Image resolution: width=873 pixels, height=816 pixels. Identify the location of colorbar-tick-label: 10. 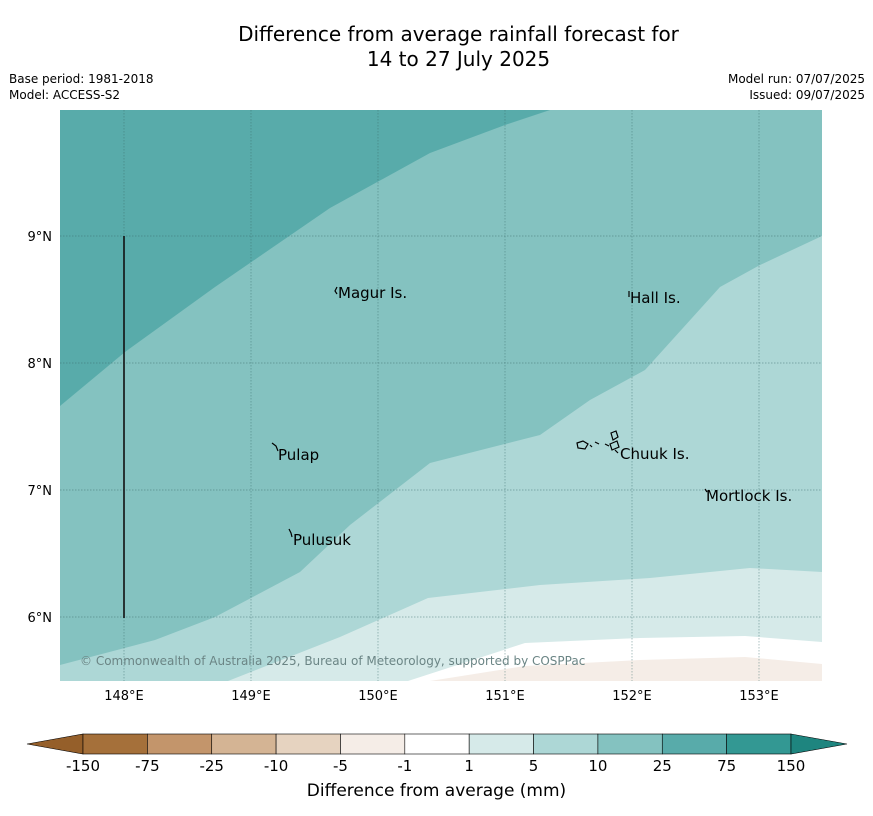
(597, 766).